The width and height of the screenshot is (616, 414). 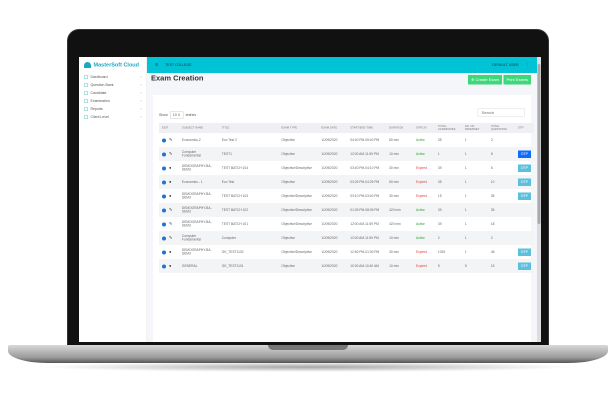 I want to click on title-cell: TEST BATCH 102, so click(x=235, y=210).